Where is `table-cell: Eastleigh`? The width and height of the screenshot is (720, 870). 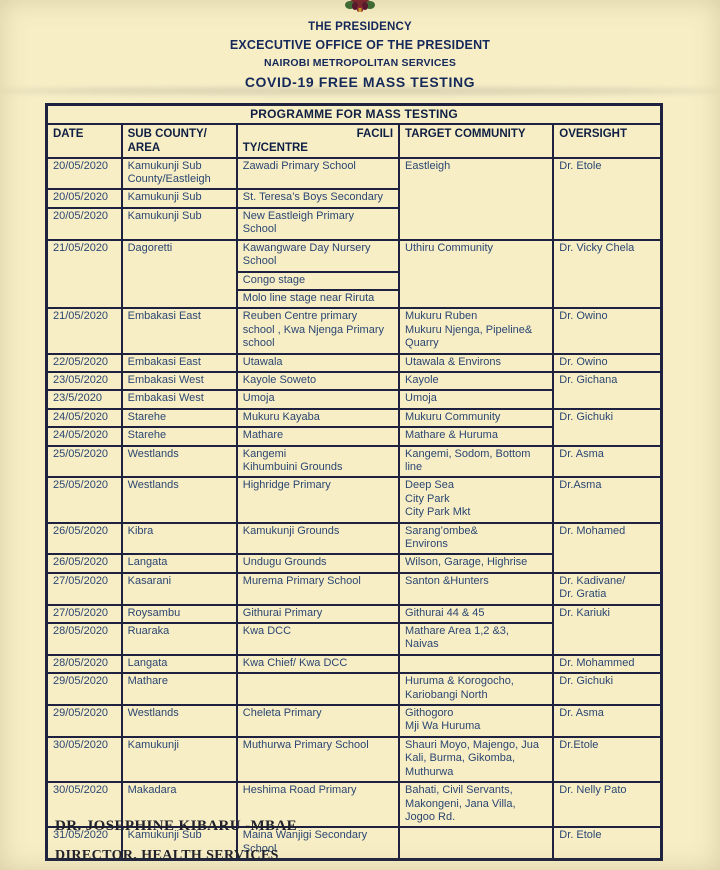 table-cell: Eastleigh is located at coordinates (476, 198).